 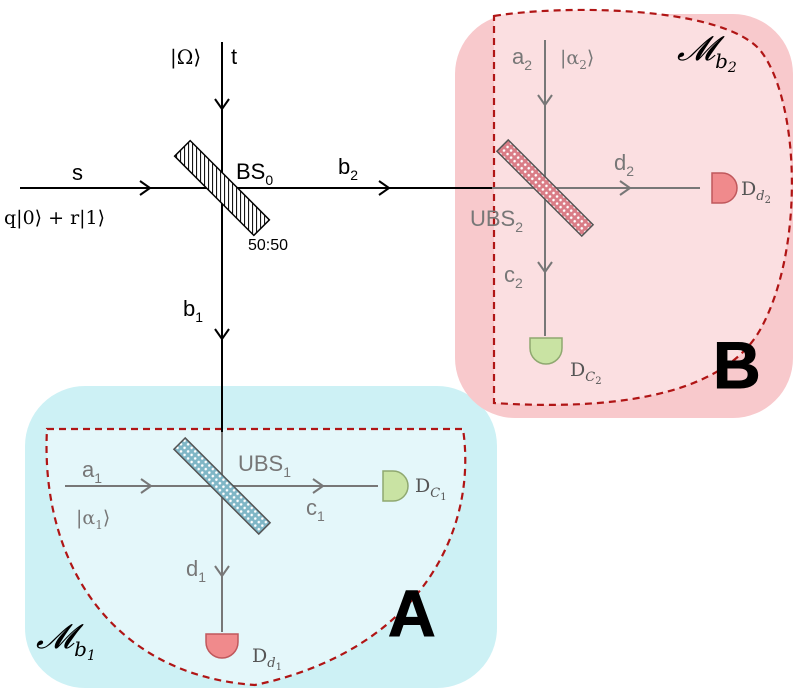 I want to click on arrow-c2, so click(x=545, y=267).